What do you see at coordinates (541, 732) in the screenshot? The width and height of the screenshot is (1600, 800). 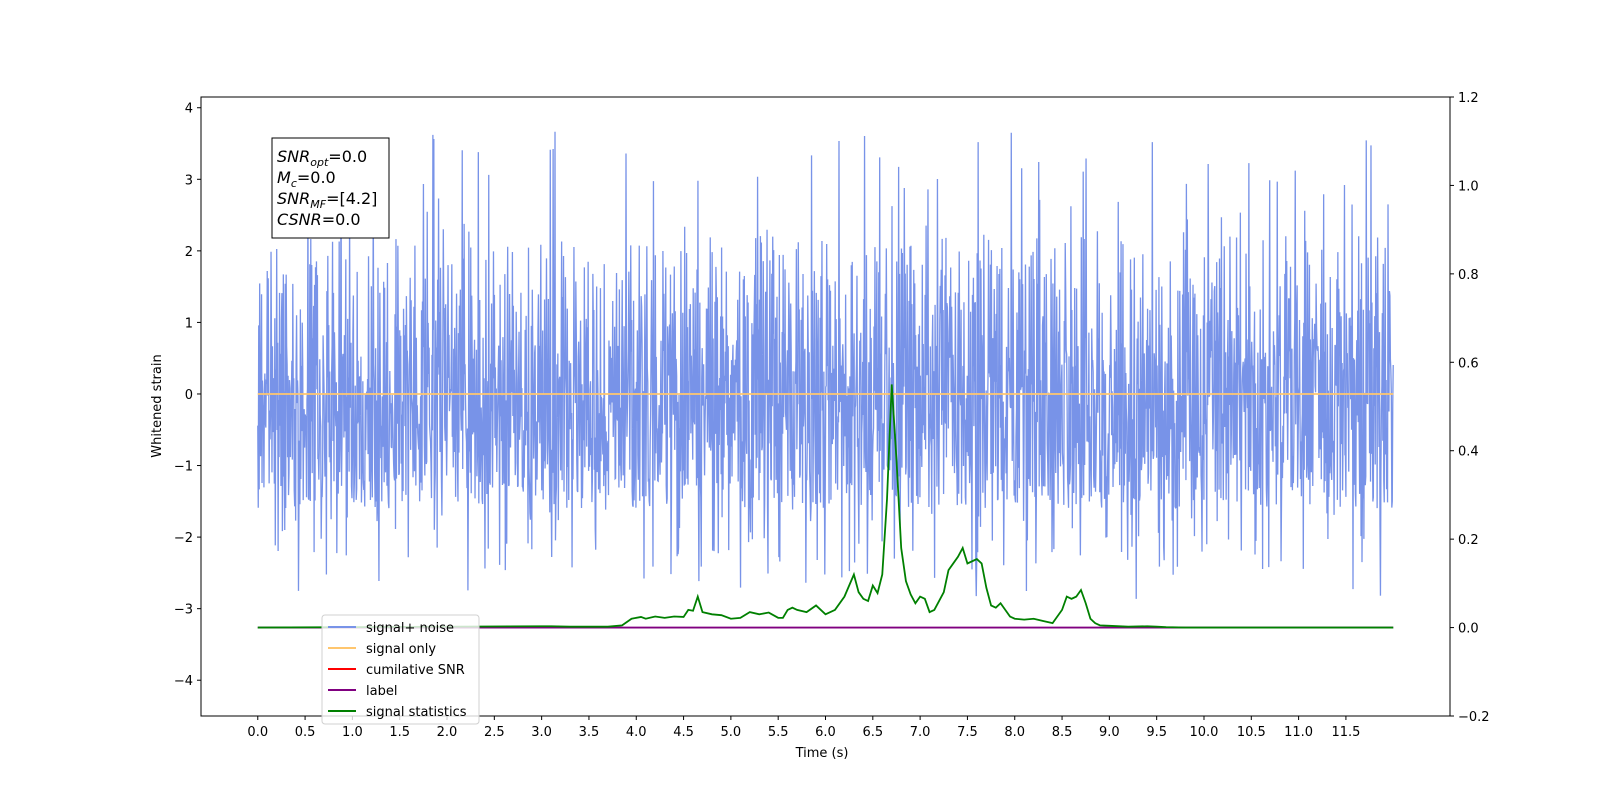 I see `x-tick-label: 3.0` at bounding box center [541, 732].